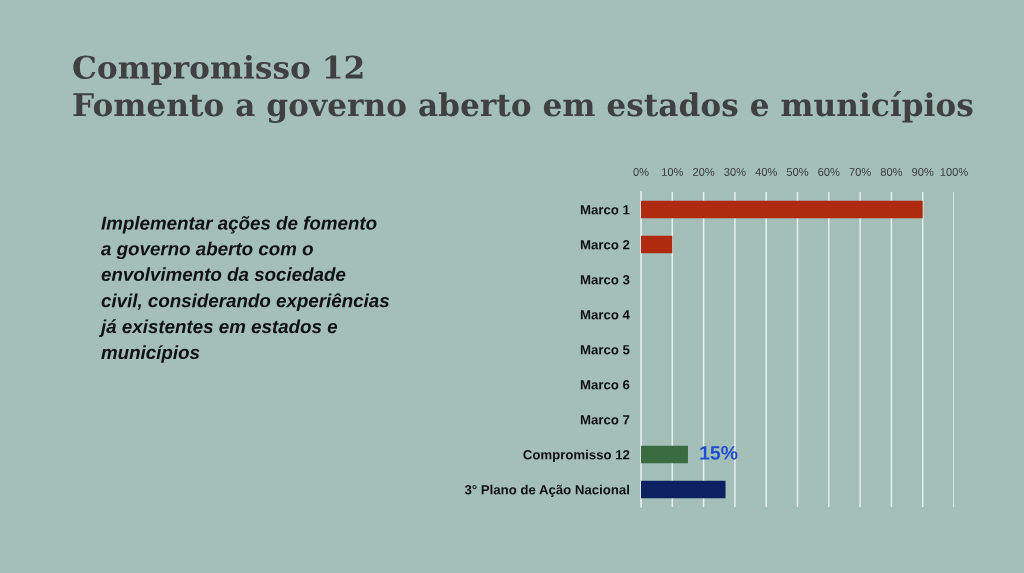 The width and height of the screenshot is (1024, 573). I want to click on text: Implementar ações de fomento a governo aberto com o envolvimento da sociedade civil, considerando experiências já existentes em estados e municípios, so click(244, 289).